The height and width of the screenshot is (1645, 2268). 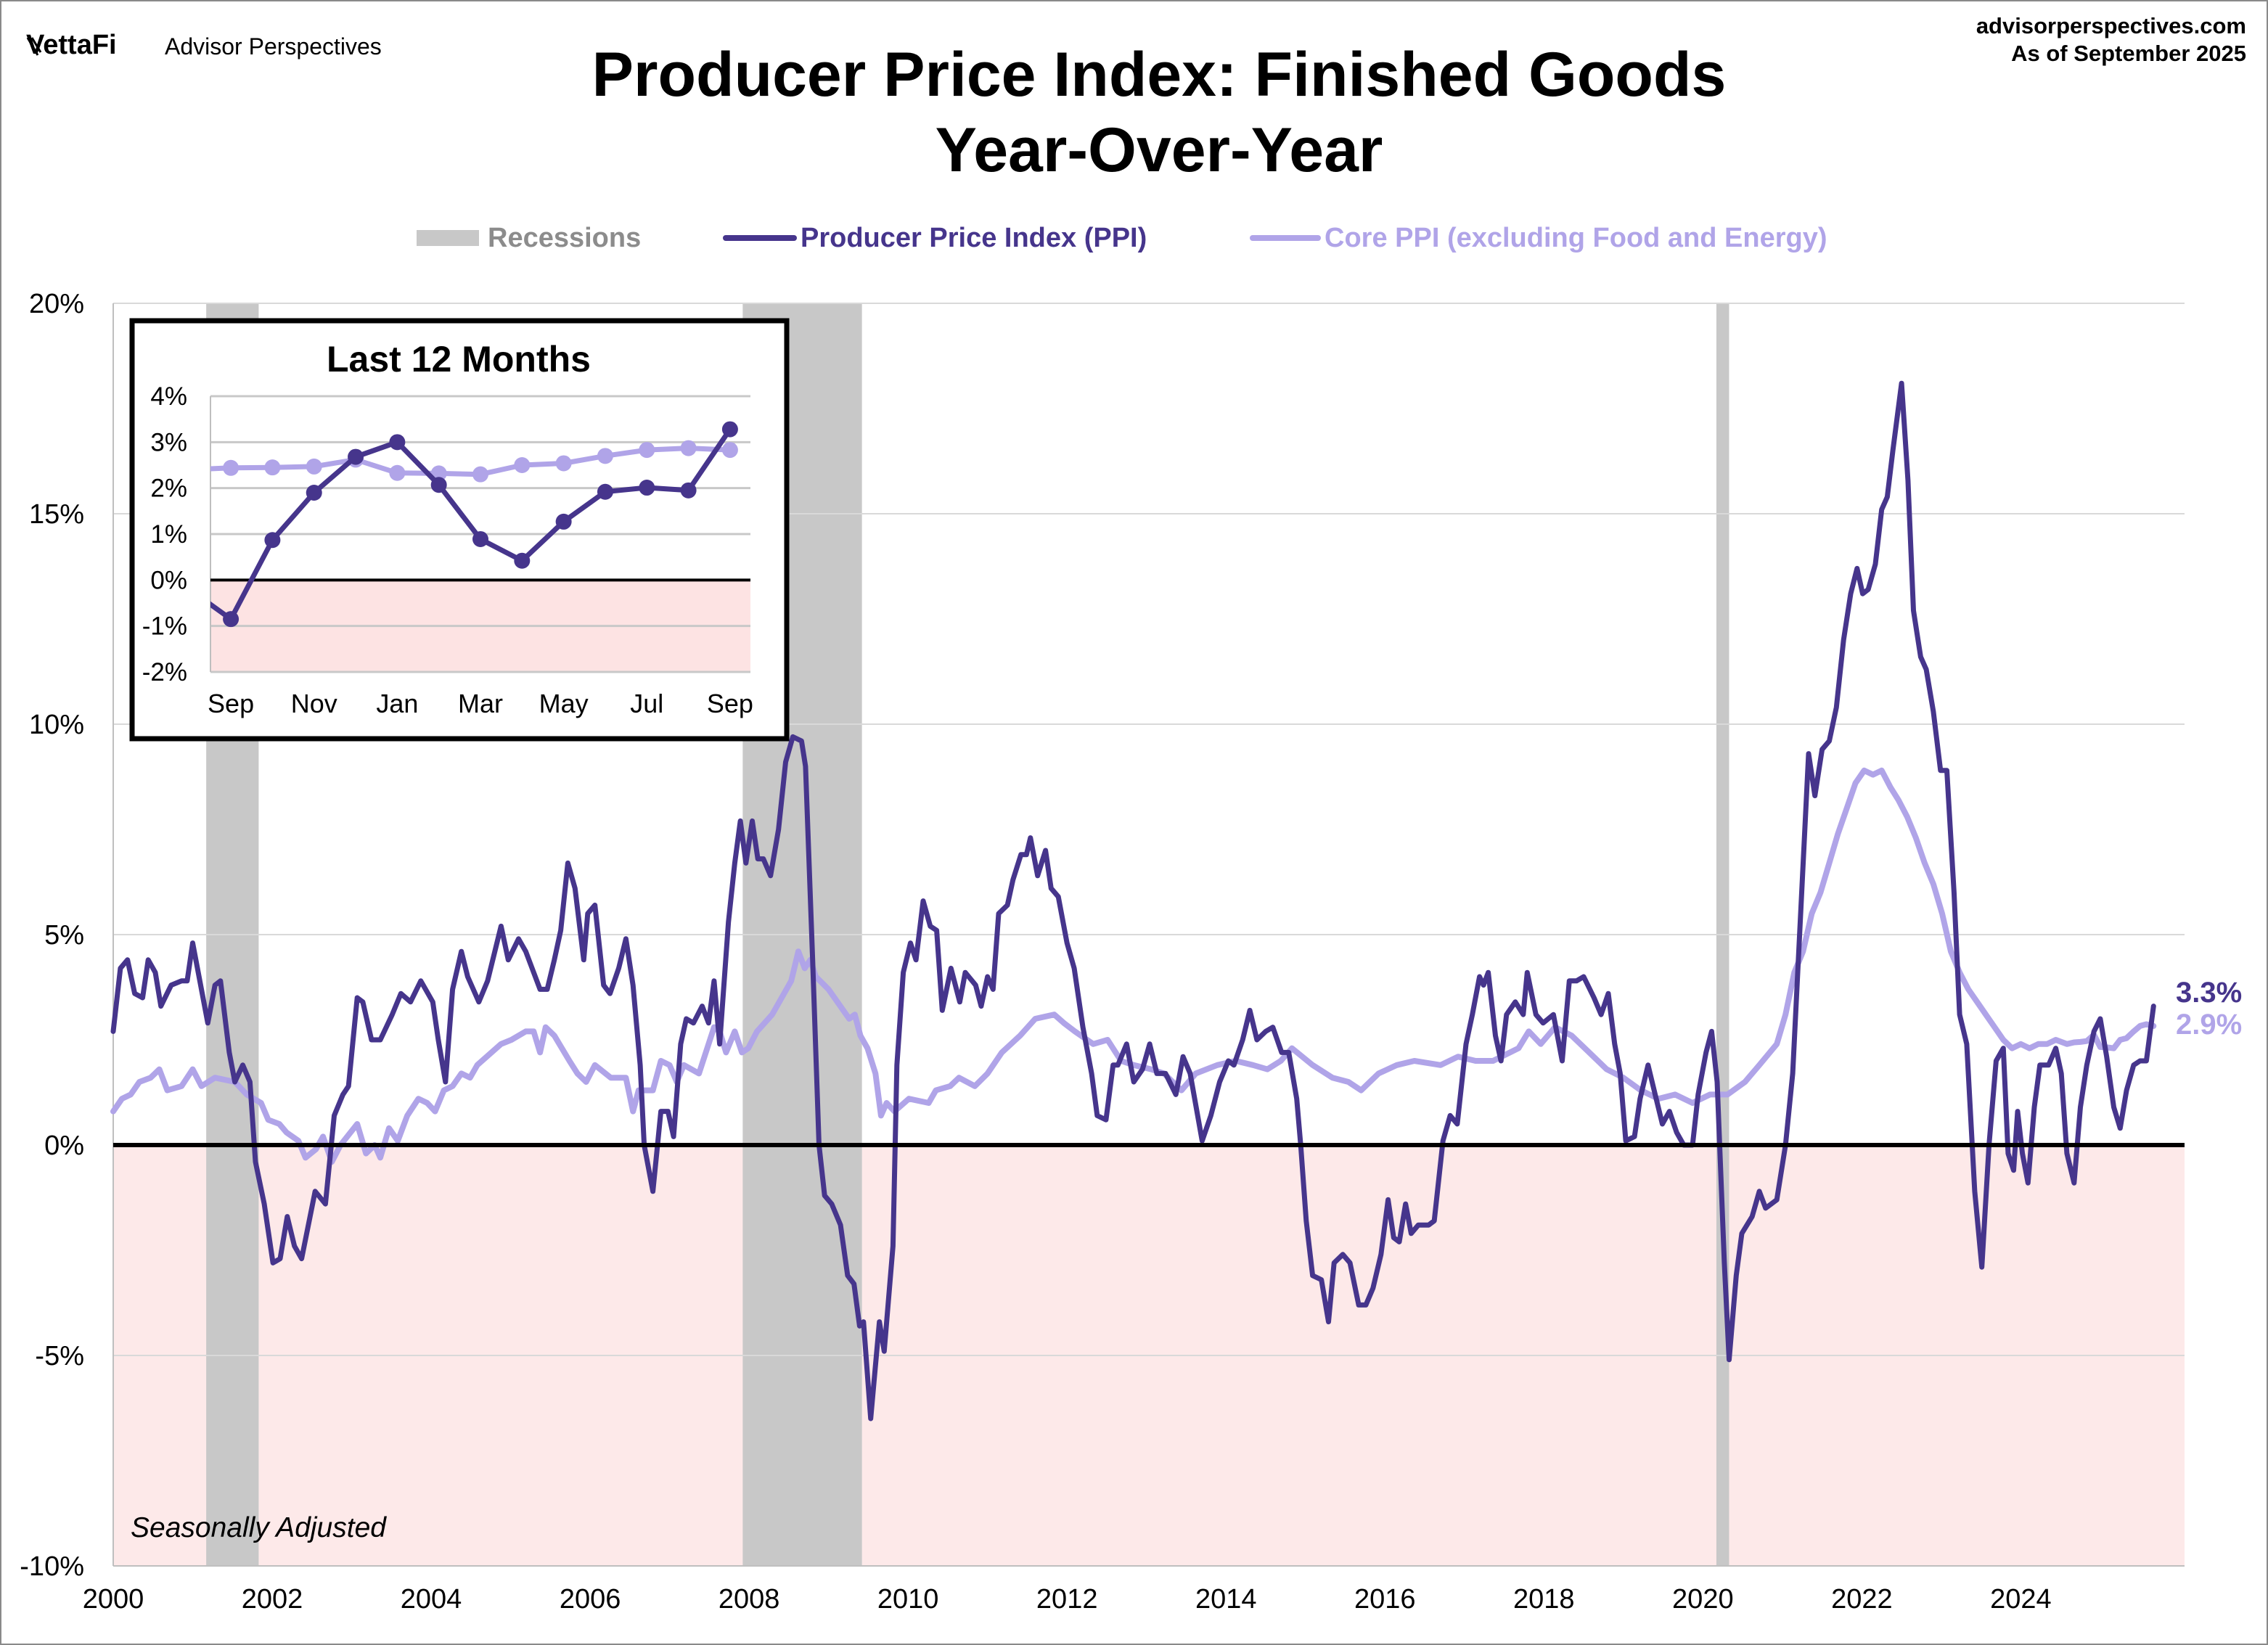 What do you see at coordinates (564, 703) in the screenshot?
I see `inset-x-tick-label: May` at bounding box center [564, 703].